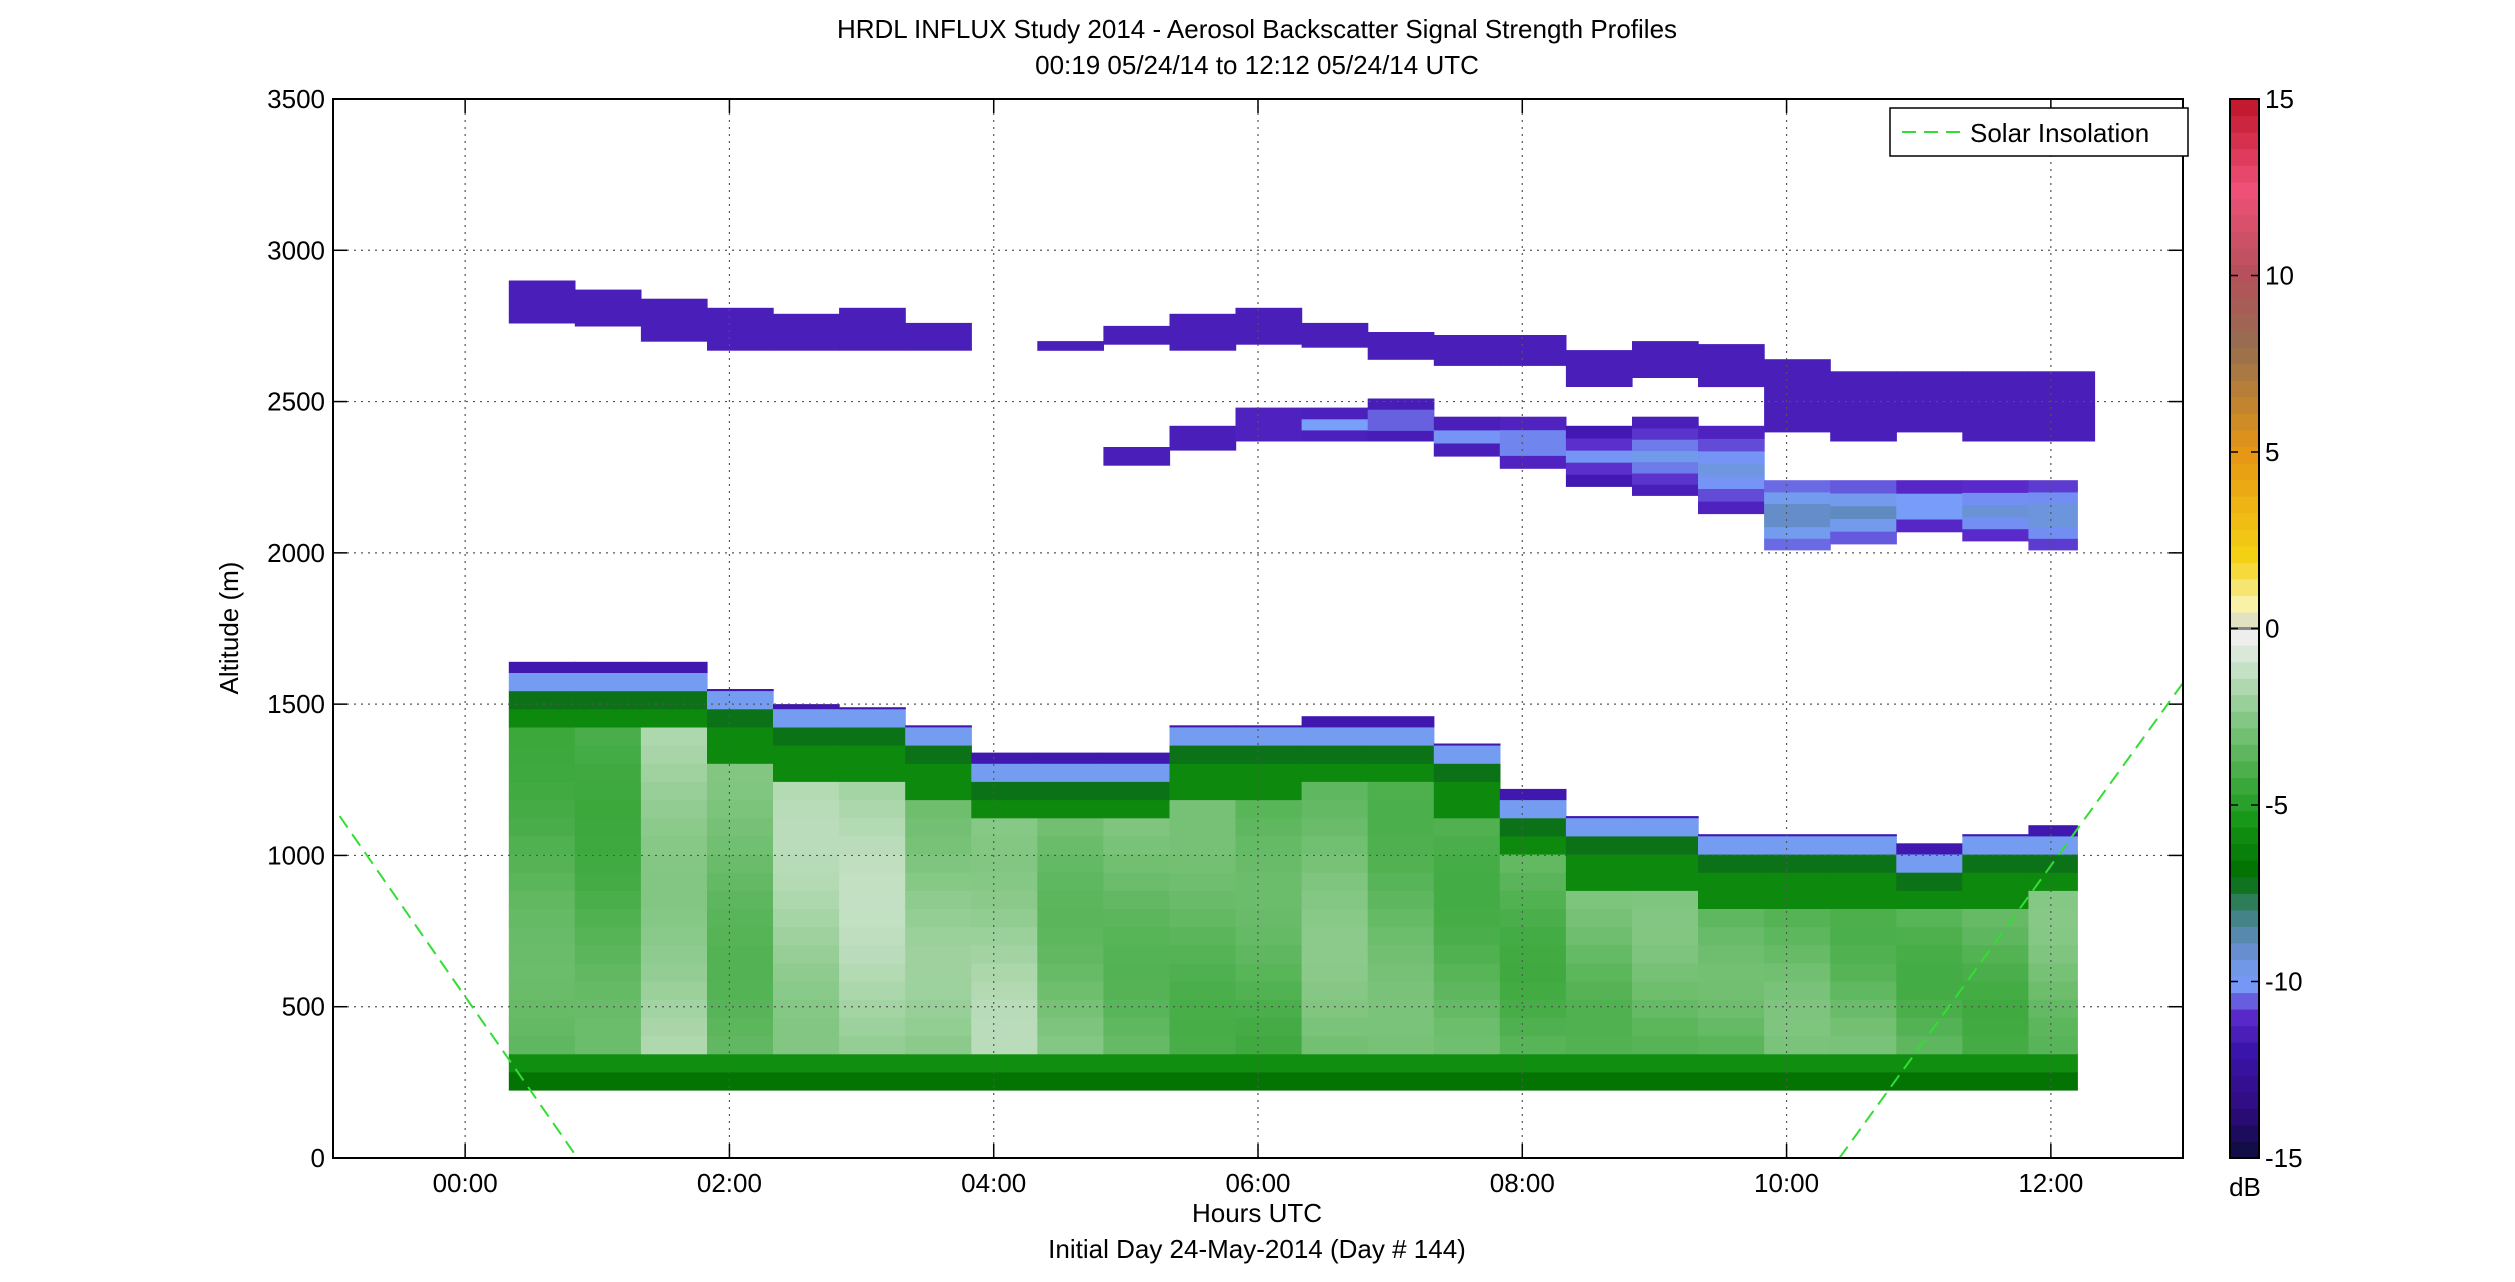 The height and width of the screenshot is (1282, 2515). What do you see at coordinates (2279, 99) in the screenshot?
I see `colorbar-tick-label: 15` at bounding box center [2279, 99].